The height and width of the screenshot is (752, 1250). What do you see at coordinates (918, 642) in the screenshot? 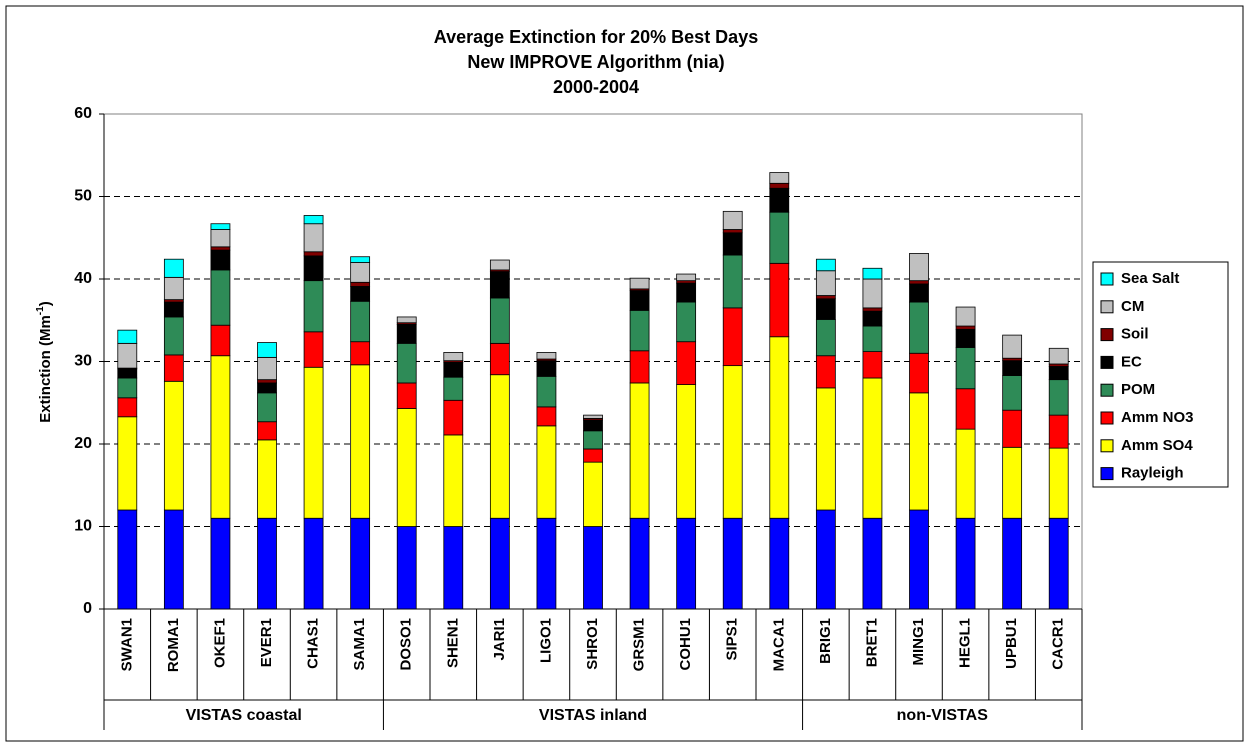
I see `x-tick-label: MING1` at bounding box center [918, 642].